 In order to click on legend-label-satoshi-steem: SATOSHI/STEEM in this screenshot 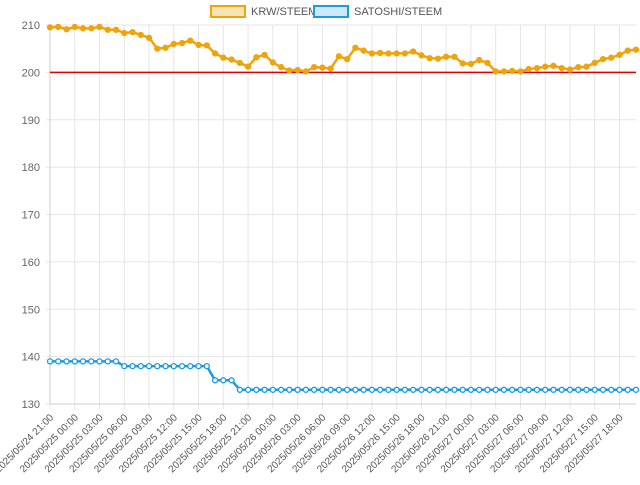, I will do `click(398, 12)`.